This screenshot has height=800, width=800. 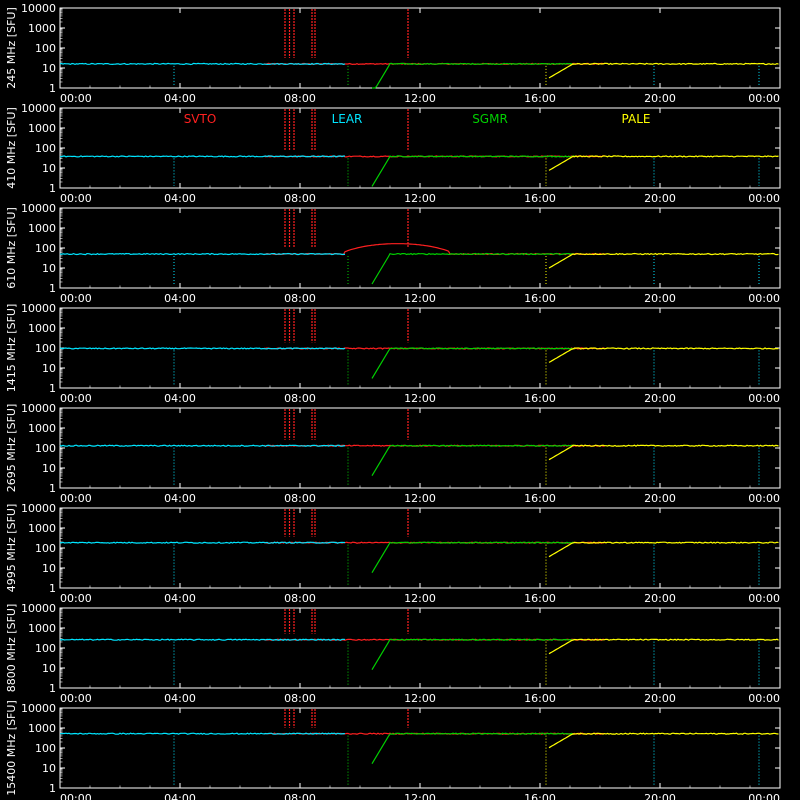 What do you see at coordinates (11, 247) in the screenshot?
I see `y-axis-label: 610 MHz [SFU]` at bounding box center [11, 247].